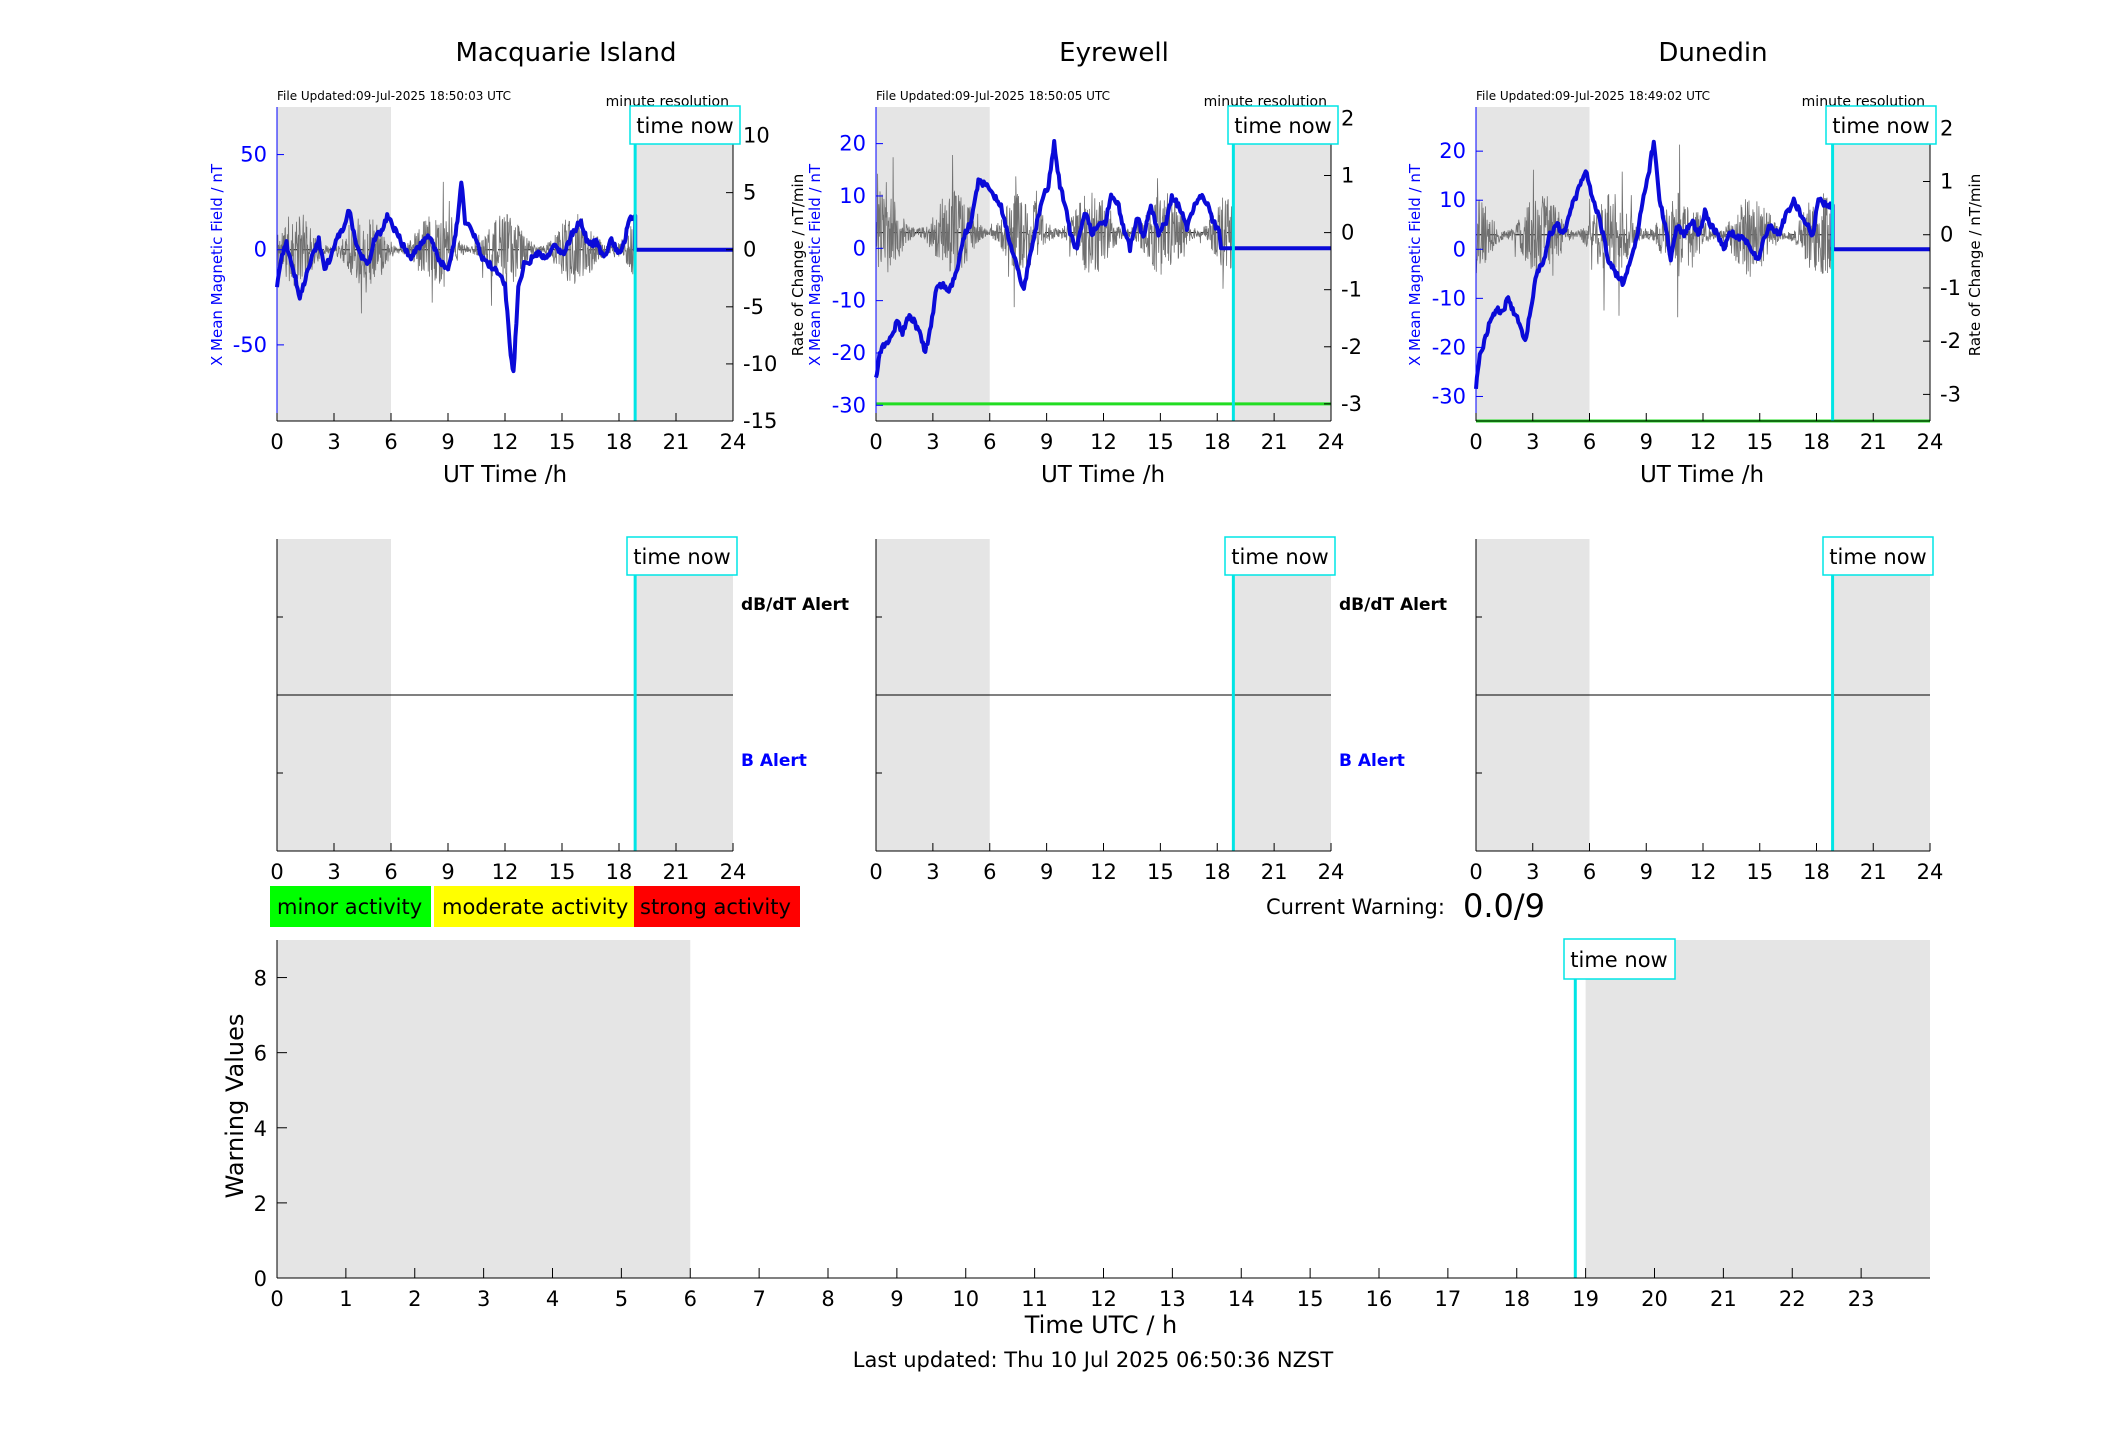 The image size is (2117, 1441). What do you see at coordinates (849, 353) in the screenshot?
I see `left-tick-label: -20` at bounding box center [849, 353].